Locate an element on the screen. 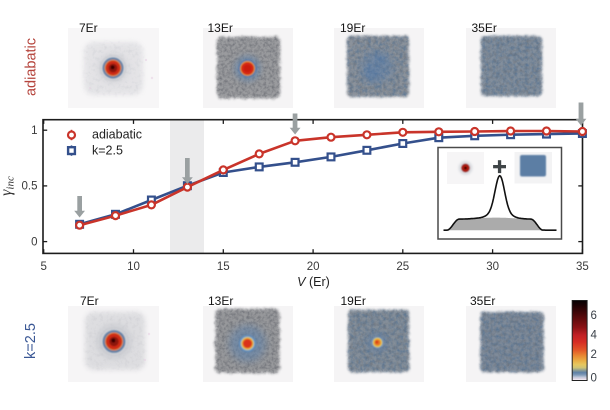  svg-text: 2 is located at coordinates (594, 355).